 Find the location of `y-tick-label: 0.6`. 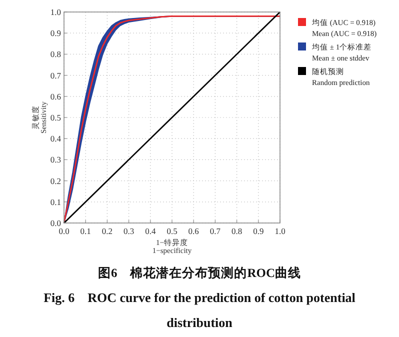

y-tick-label: 0.6 is located at coordinates (55, 96).